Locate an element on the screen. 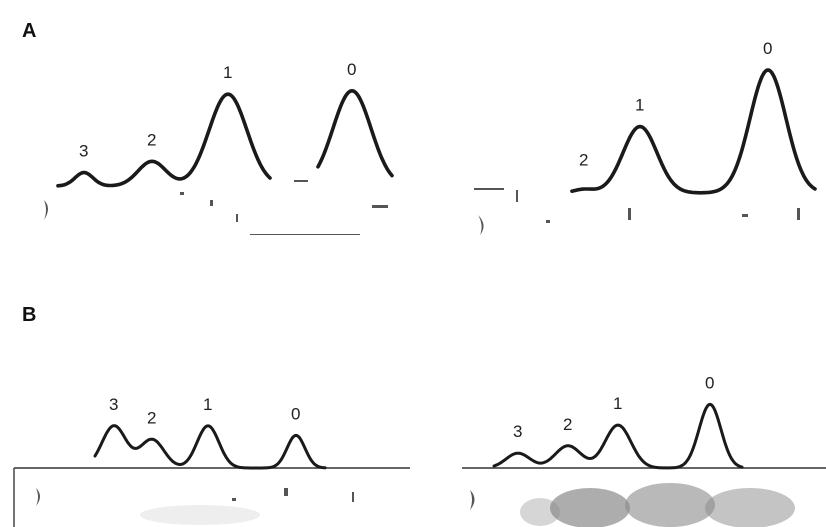 The width and height of the screenshot is (826, 527). peak-label-b-right-2: 2 is located at coordinates (567, 424).